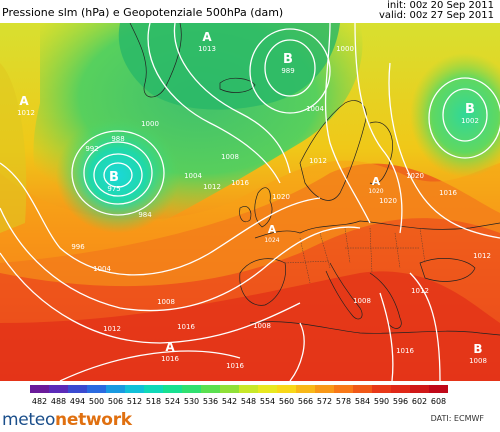 The height and width of the screenshot is (432, 500). I want to click on italy-coast, so click(344, 291).